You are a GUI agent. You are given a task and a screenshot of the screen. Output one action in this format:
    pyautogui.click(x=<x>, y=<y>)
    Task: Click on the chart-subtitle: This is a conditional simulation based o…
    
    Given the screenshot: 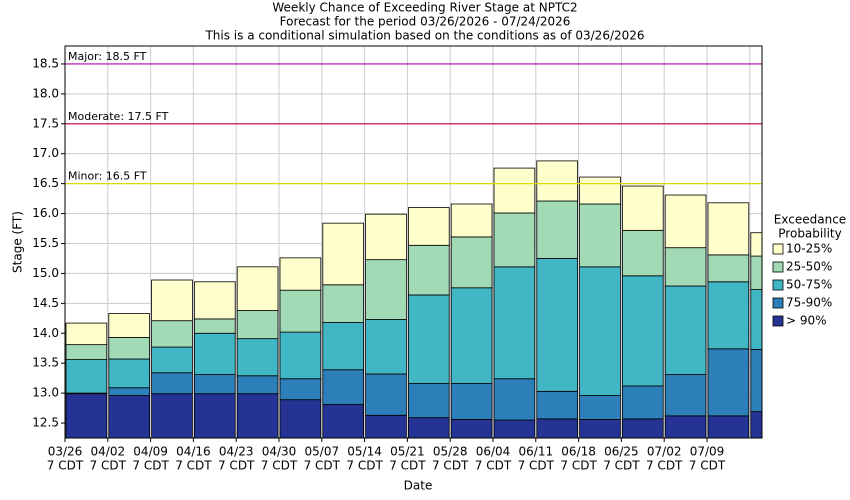 What is the action you would take?
    pyautogui.click(x=424, y=36)
    